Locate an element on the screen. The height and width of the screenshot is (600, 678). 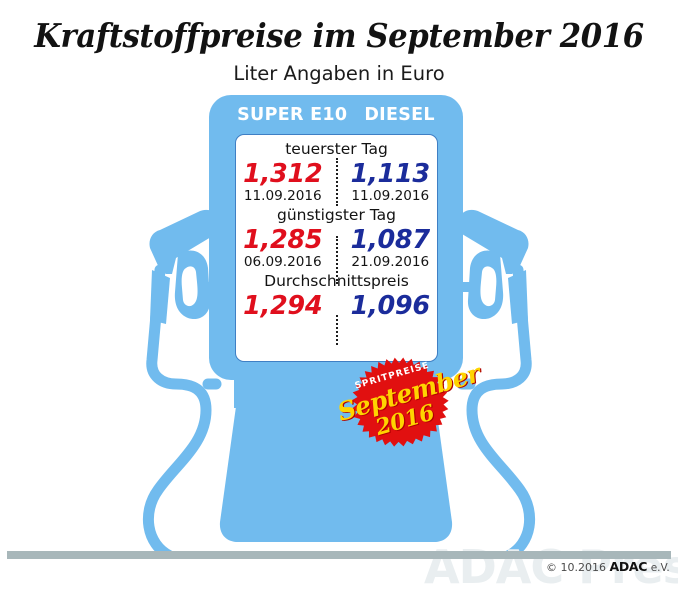
price-row-values: 1,312 1,113 is located at coordinates (336, 174).